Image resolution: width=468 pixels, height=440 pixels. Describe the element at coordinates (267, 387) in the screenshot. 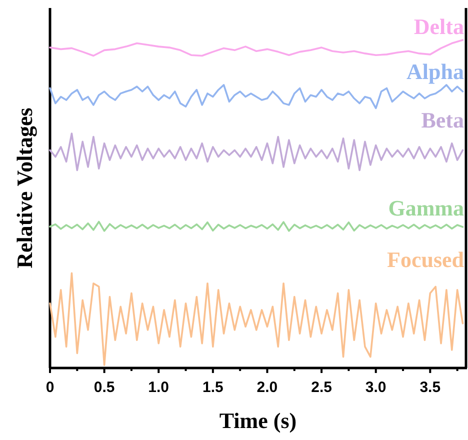

I see `x-tick-label: 2.0` at that location.